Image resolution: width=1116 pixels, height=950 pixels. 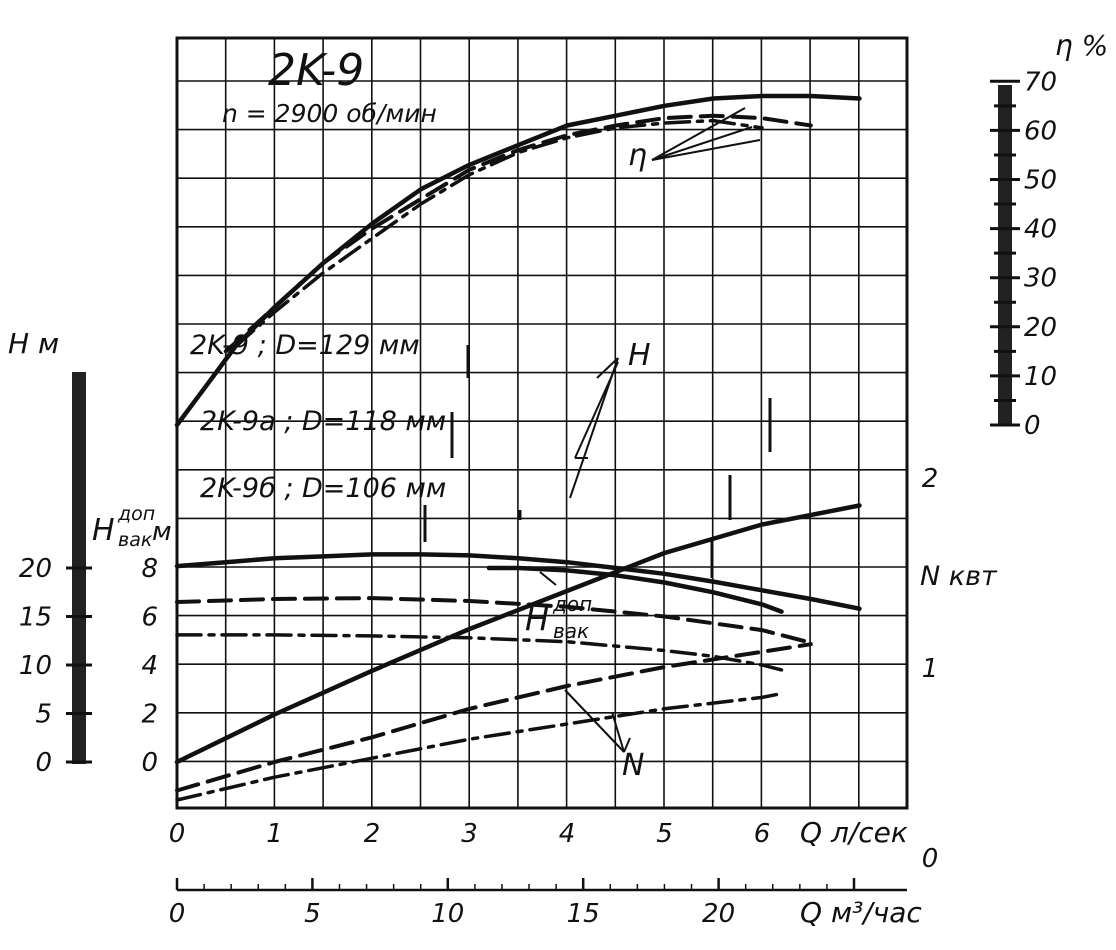 I want to click on hvak-axis-sub: вак, so click(x=135, y=540).